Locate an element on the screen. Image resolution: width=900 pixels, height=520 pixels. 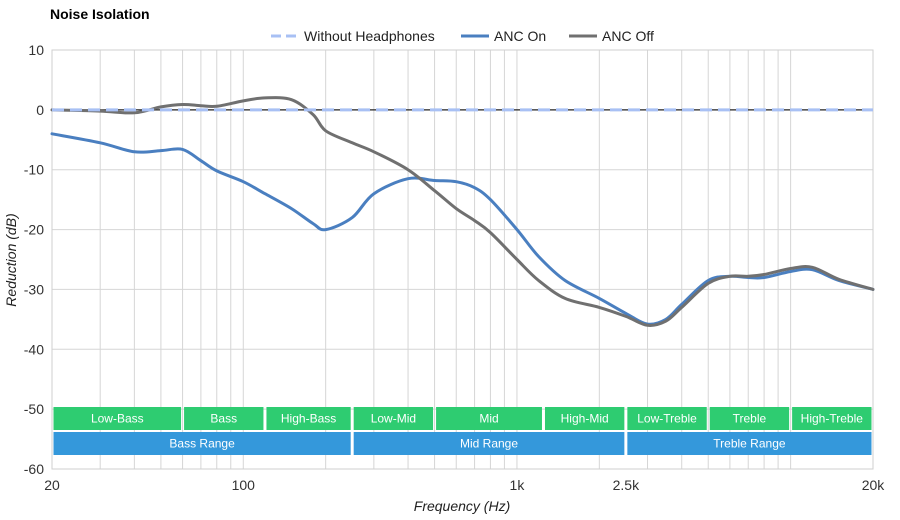
band-high-treble is located at coordinates (832, 418).